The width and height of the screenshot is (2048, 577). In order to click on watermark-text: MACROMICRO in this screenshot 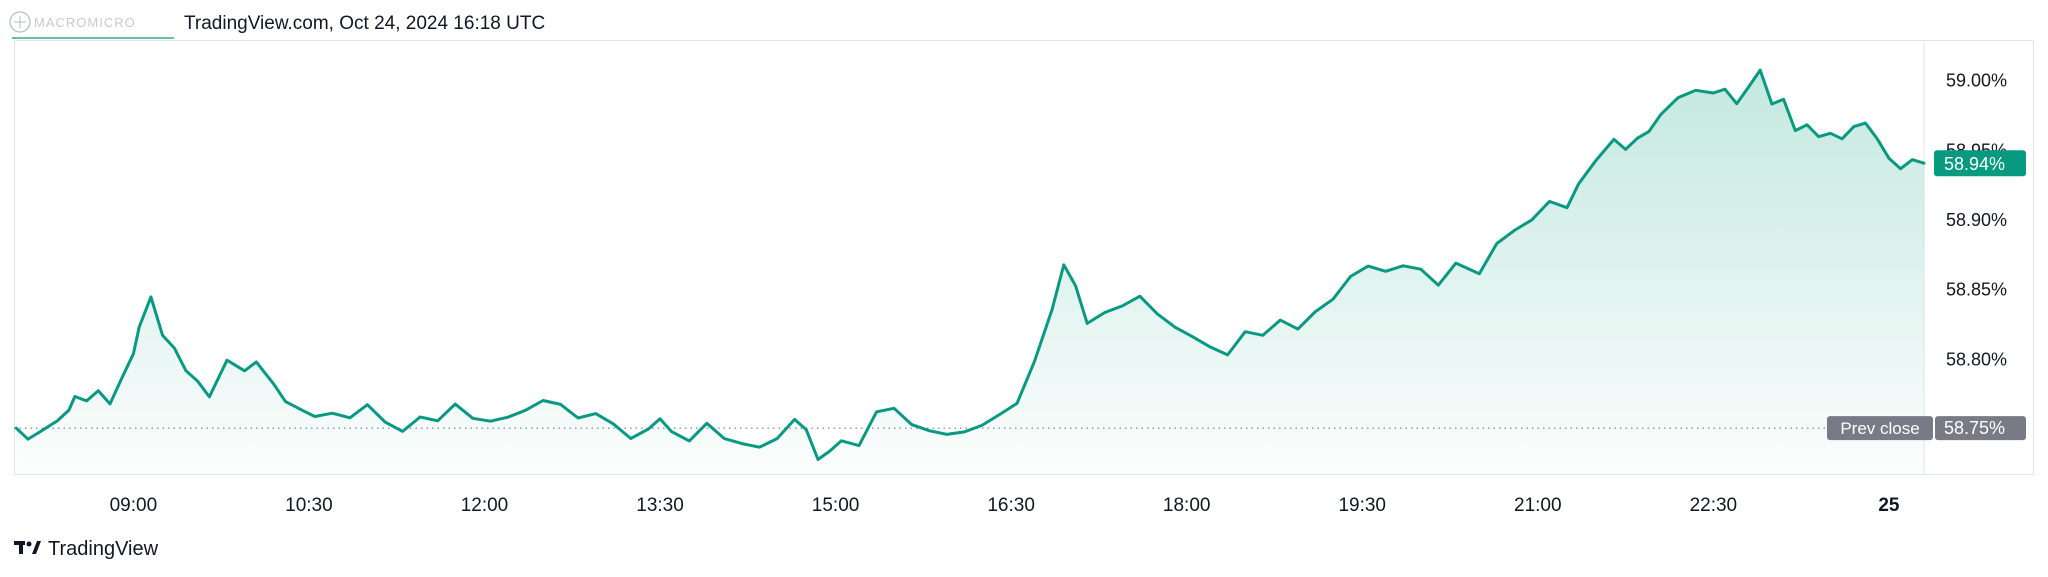, I will do `click(85, 22)`.